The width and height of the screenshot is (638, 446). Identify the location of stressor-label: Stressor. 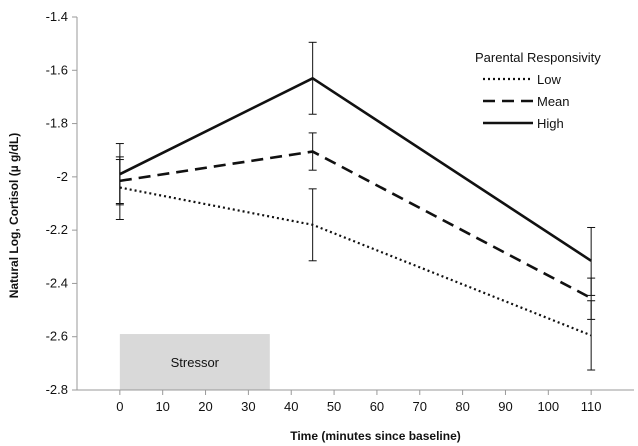
(195, 362).